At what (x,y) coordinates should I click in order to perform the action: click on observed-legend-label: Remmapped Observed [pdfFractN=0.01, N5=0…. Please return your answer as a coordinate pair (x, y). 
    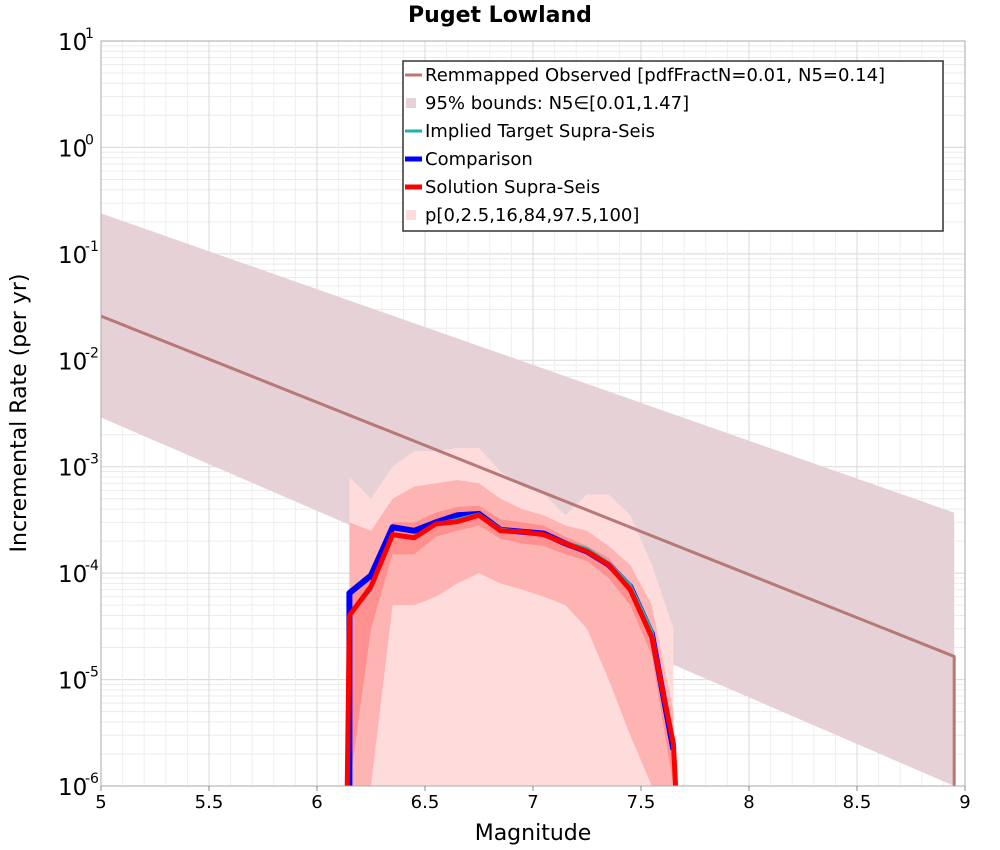
    Looking at the image, I should click on (655, 75).